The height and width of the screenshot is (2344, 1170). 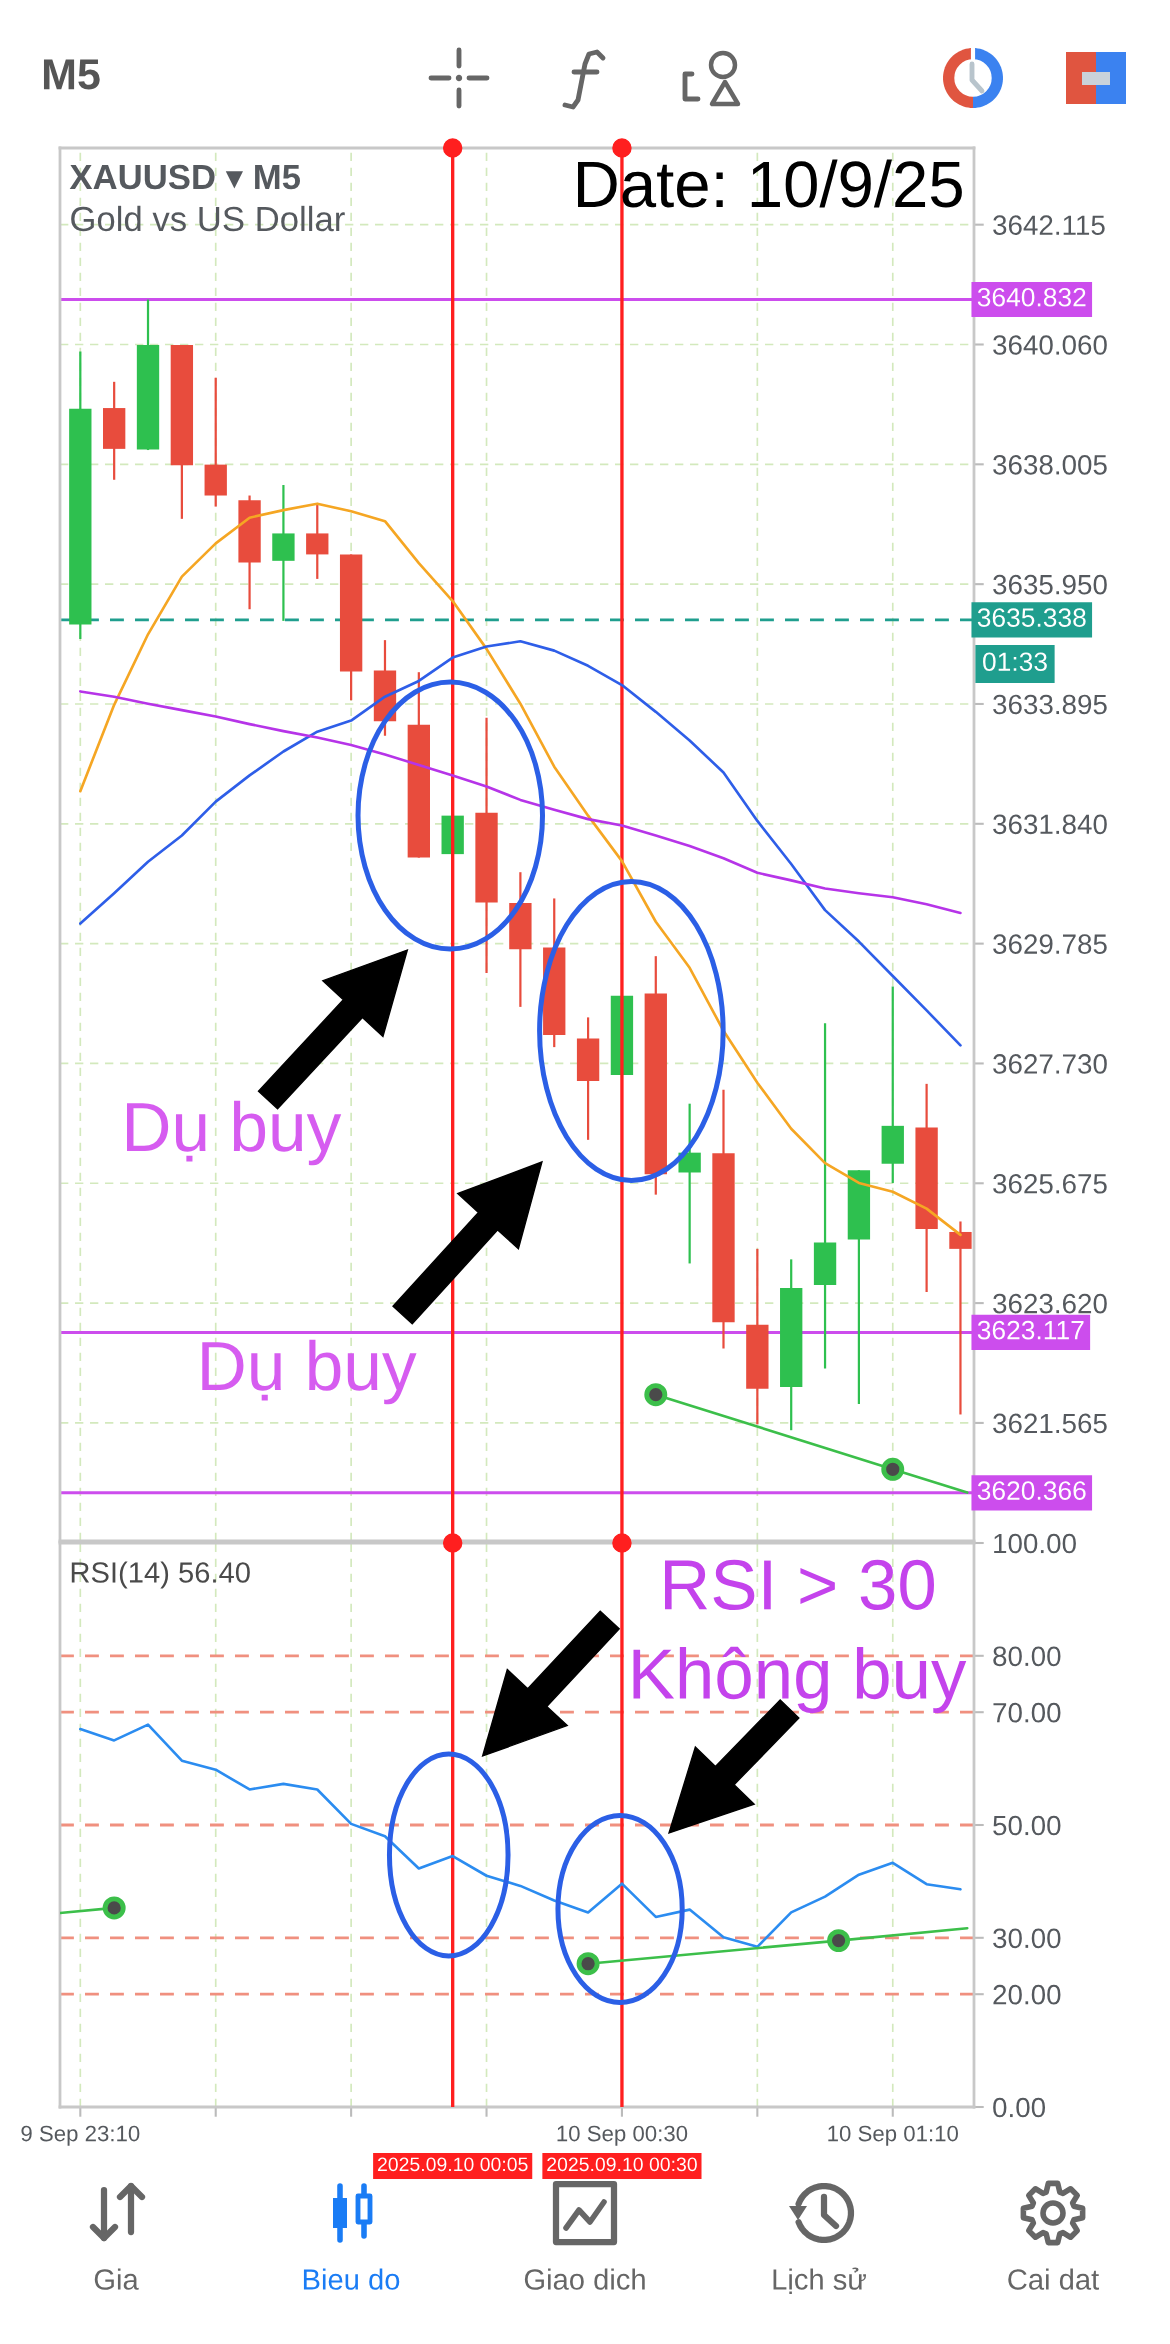 What do you see at coordinates (1027, 1656) in the screenshot?
I see `y-tick-label: 80.00` at bounding box center [1027, 1656].